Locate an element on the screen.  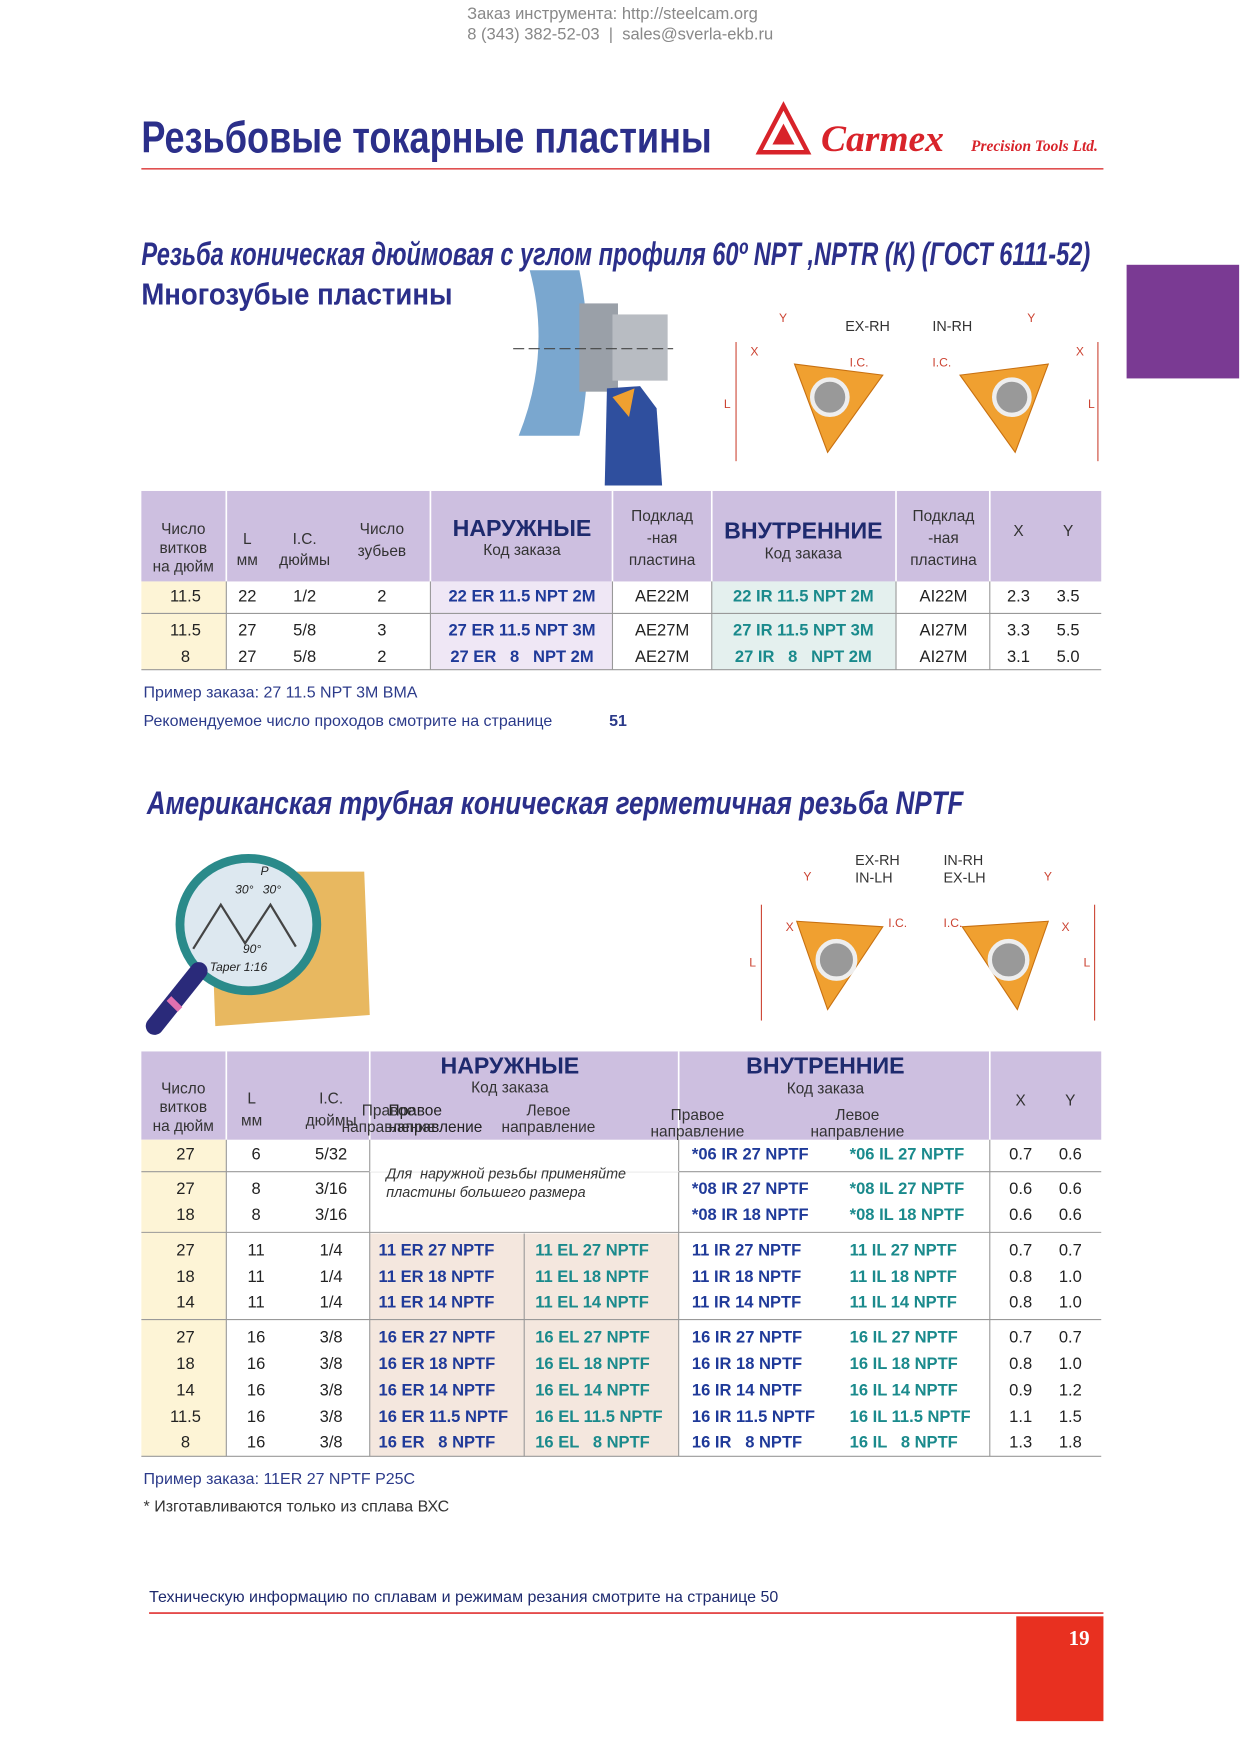
table-cell: 3/8 is located at coordinates (331, 1442).